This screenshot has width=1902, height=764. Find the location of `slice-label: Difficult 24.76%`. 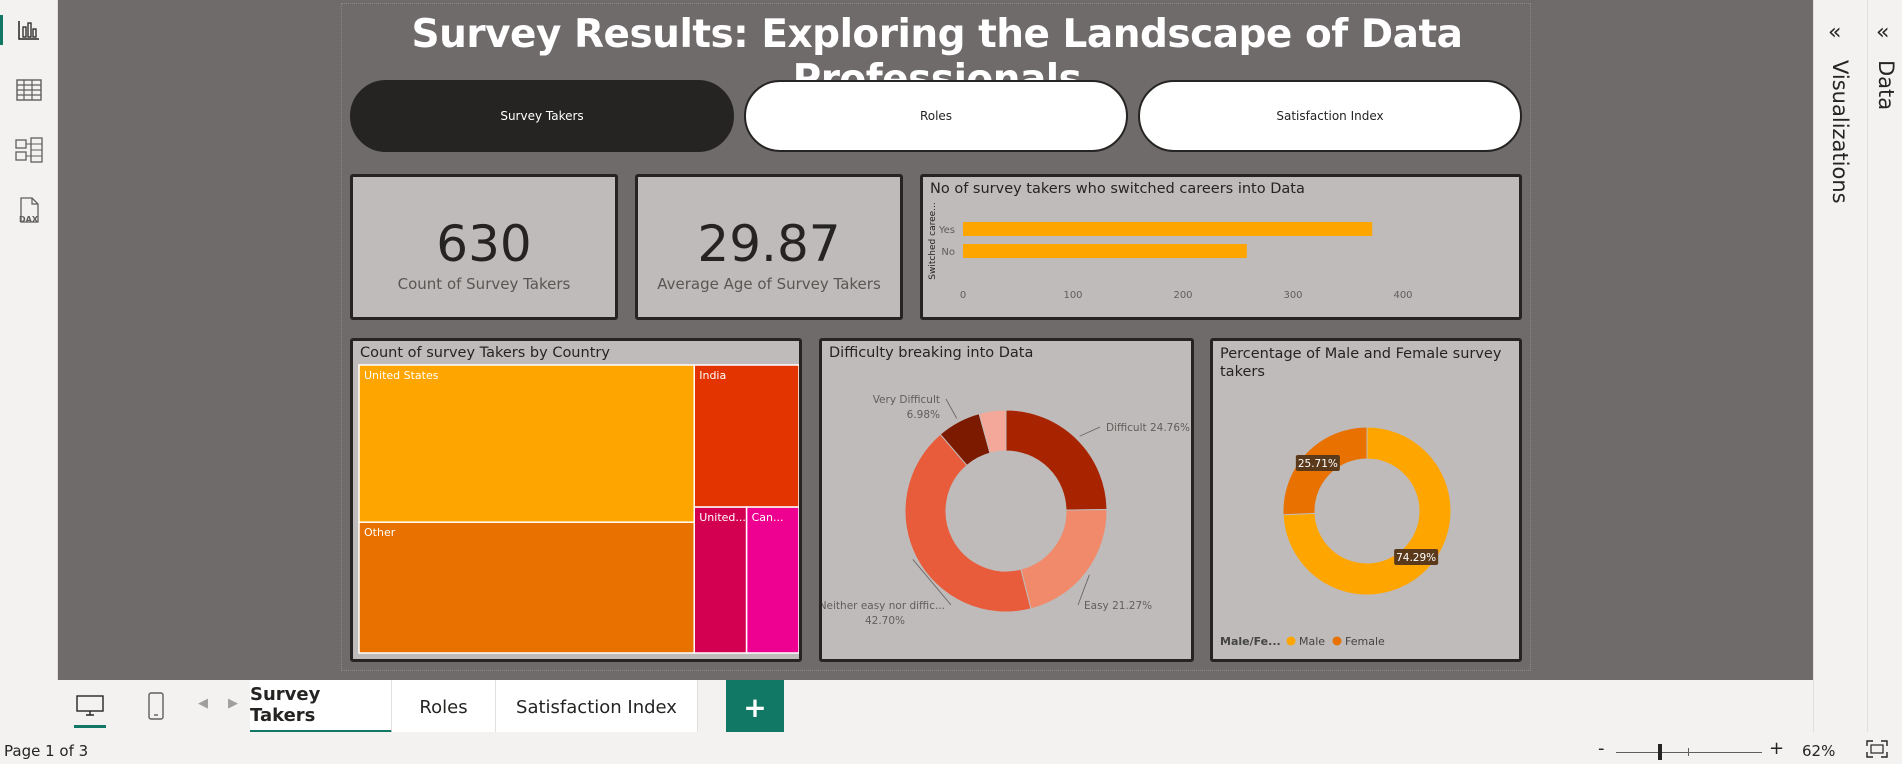

slice-label: Difficult 24.76% is located at coordinates (1148, 428).